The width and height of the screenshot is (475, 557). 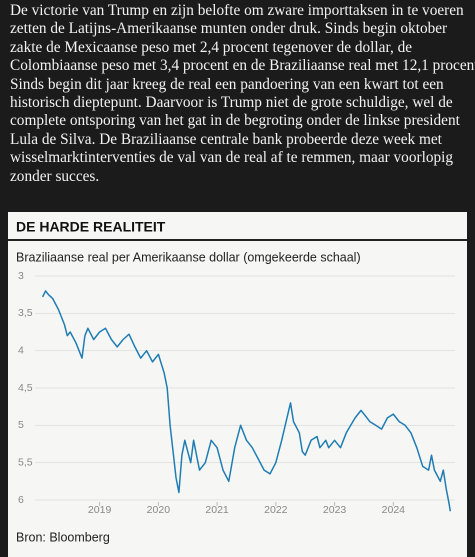 I want to click on x-tick-label: 2019, so click(x=100, y=510).